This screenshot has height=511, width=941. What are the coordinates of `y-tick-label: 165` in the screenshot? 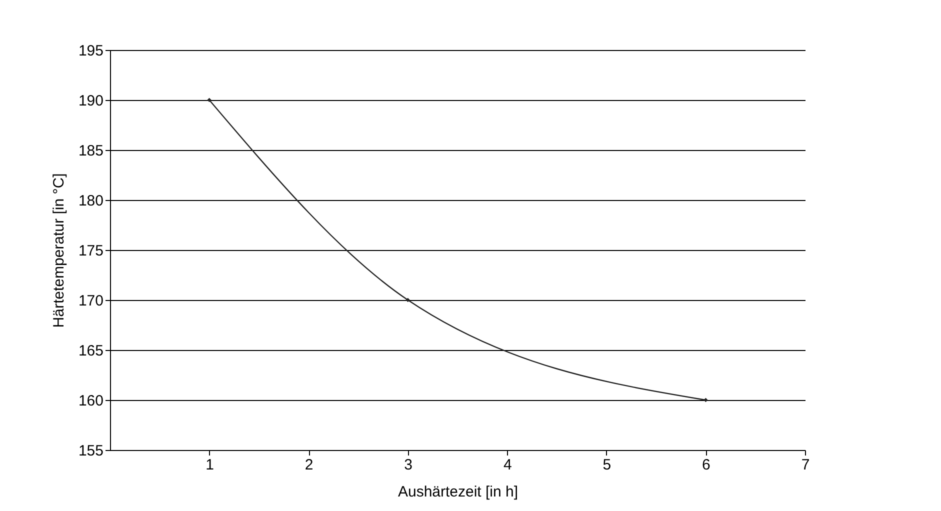 It's located at (91, 351).